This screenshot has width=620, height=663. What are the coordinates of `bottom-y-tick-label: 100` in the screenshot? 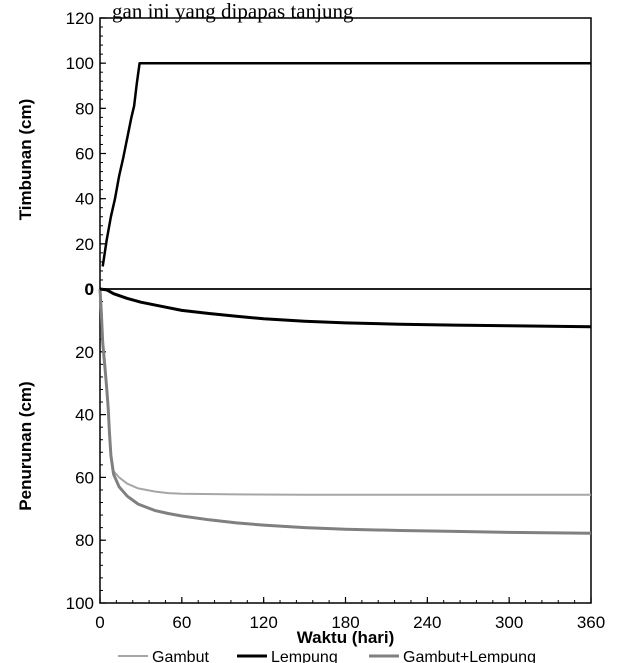 It's located at (80, 603).